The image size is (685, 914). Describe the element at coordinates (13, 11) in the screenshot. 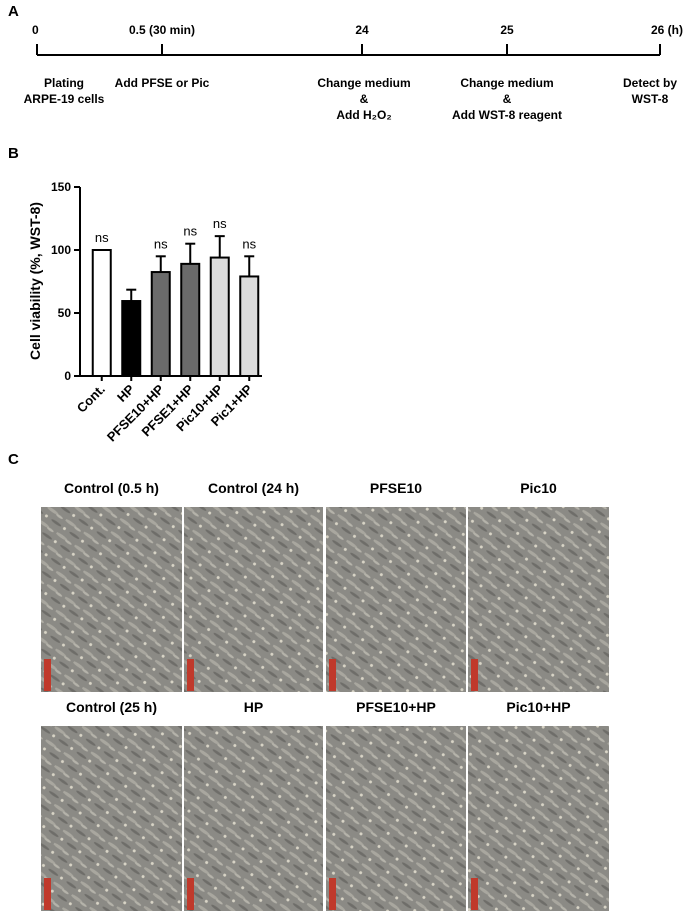

I see `panel-label: A` at that location.